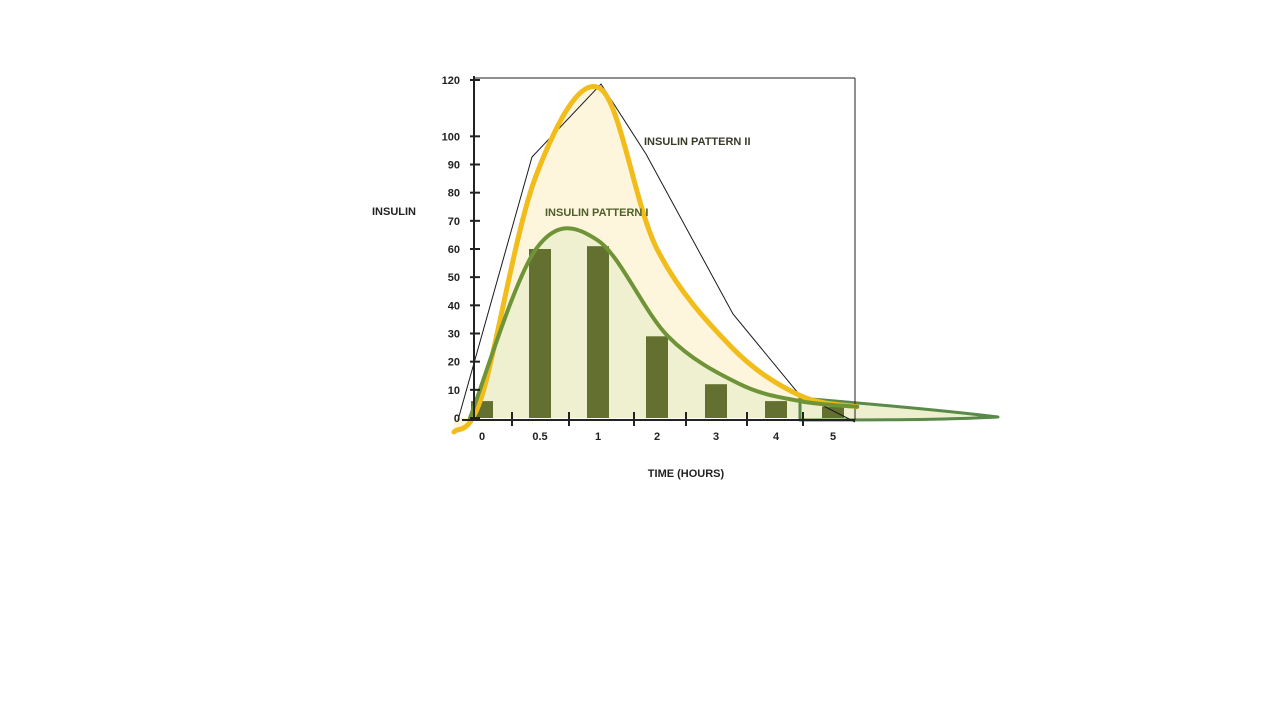 The image size is (1280, 720). Describe the element at coordinates (657, 427) in the screenshot. I see `x-ticks: 0 0.5 1 2 3 4 5` at that location.